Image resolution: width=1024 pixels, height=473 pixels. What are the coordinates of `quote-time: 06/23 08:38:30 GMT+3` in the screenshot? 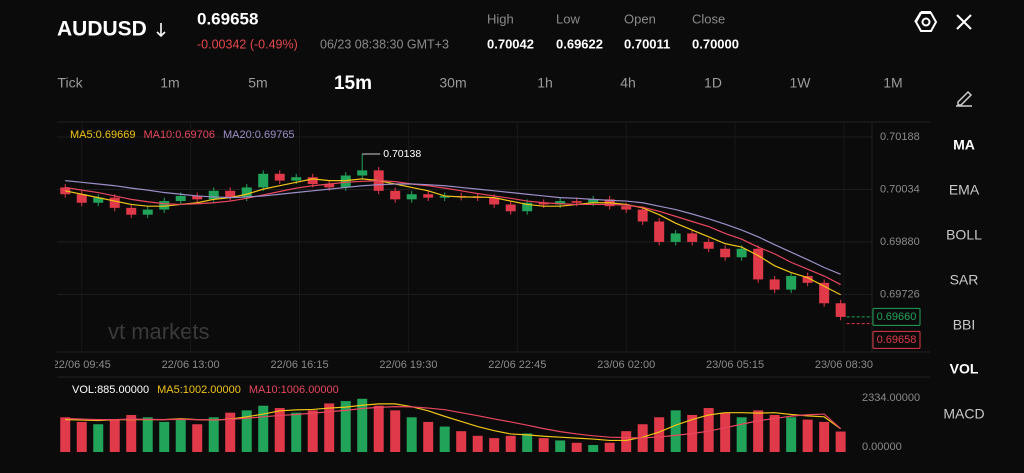 It's located at (384, 44).